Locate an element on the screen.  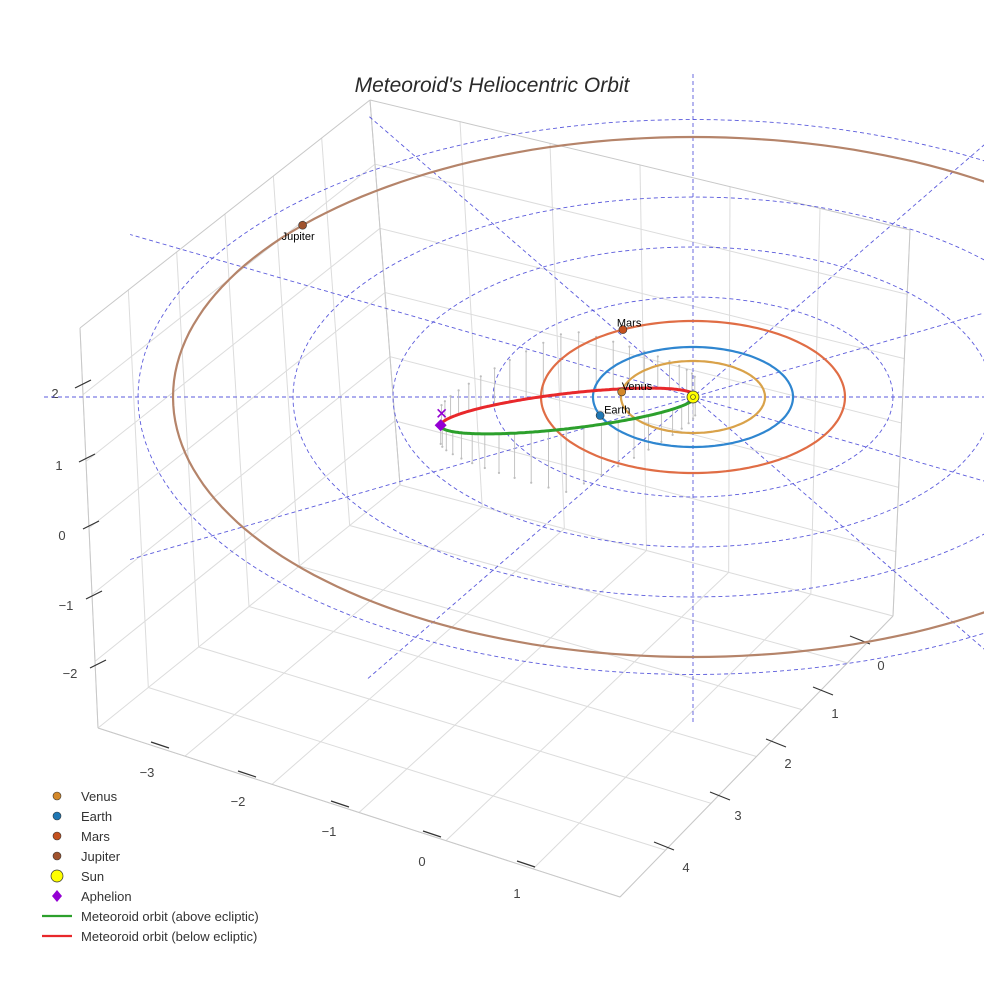
planet-label-earth: Earth is located at coordinates (617, 411).